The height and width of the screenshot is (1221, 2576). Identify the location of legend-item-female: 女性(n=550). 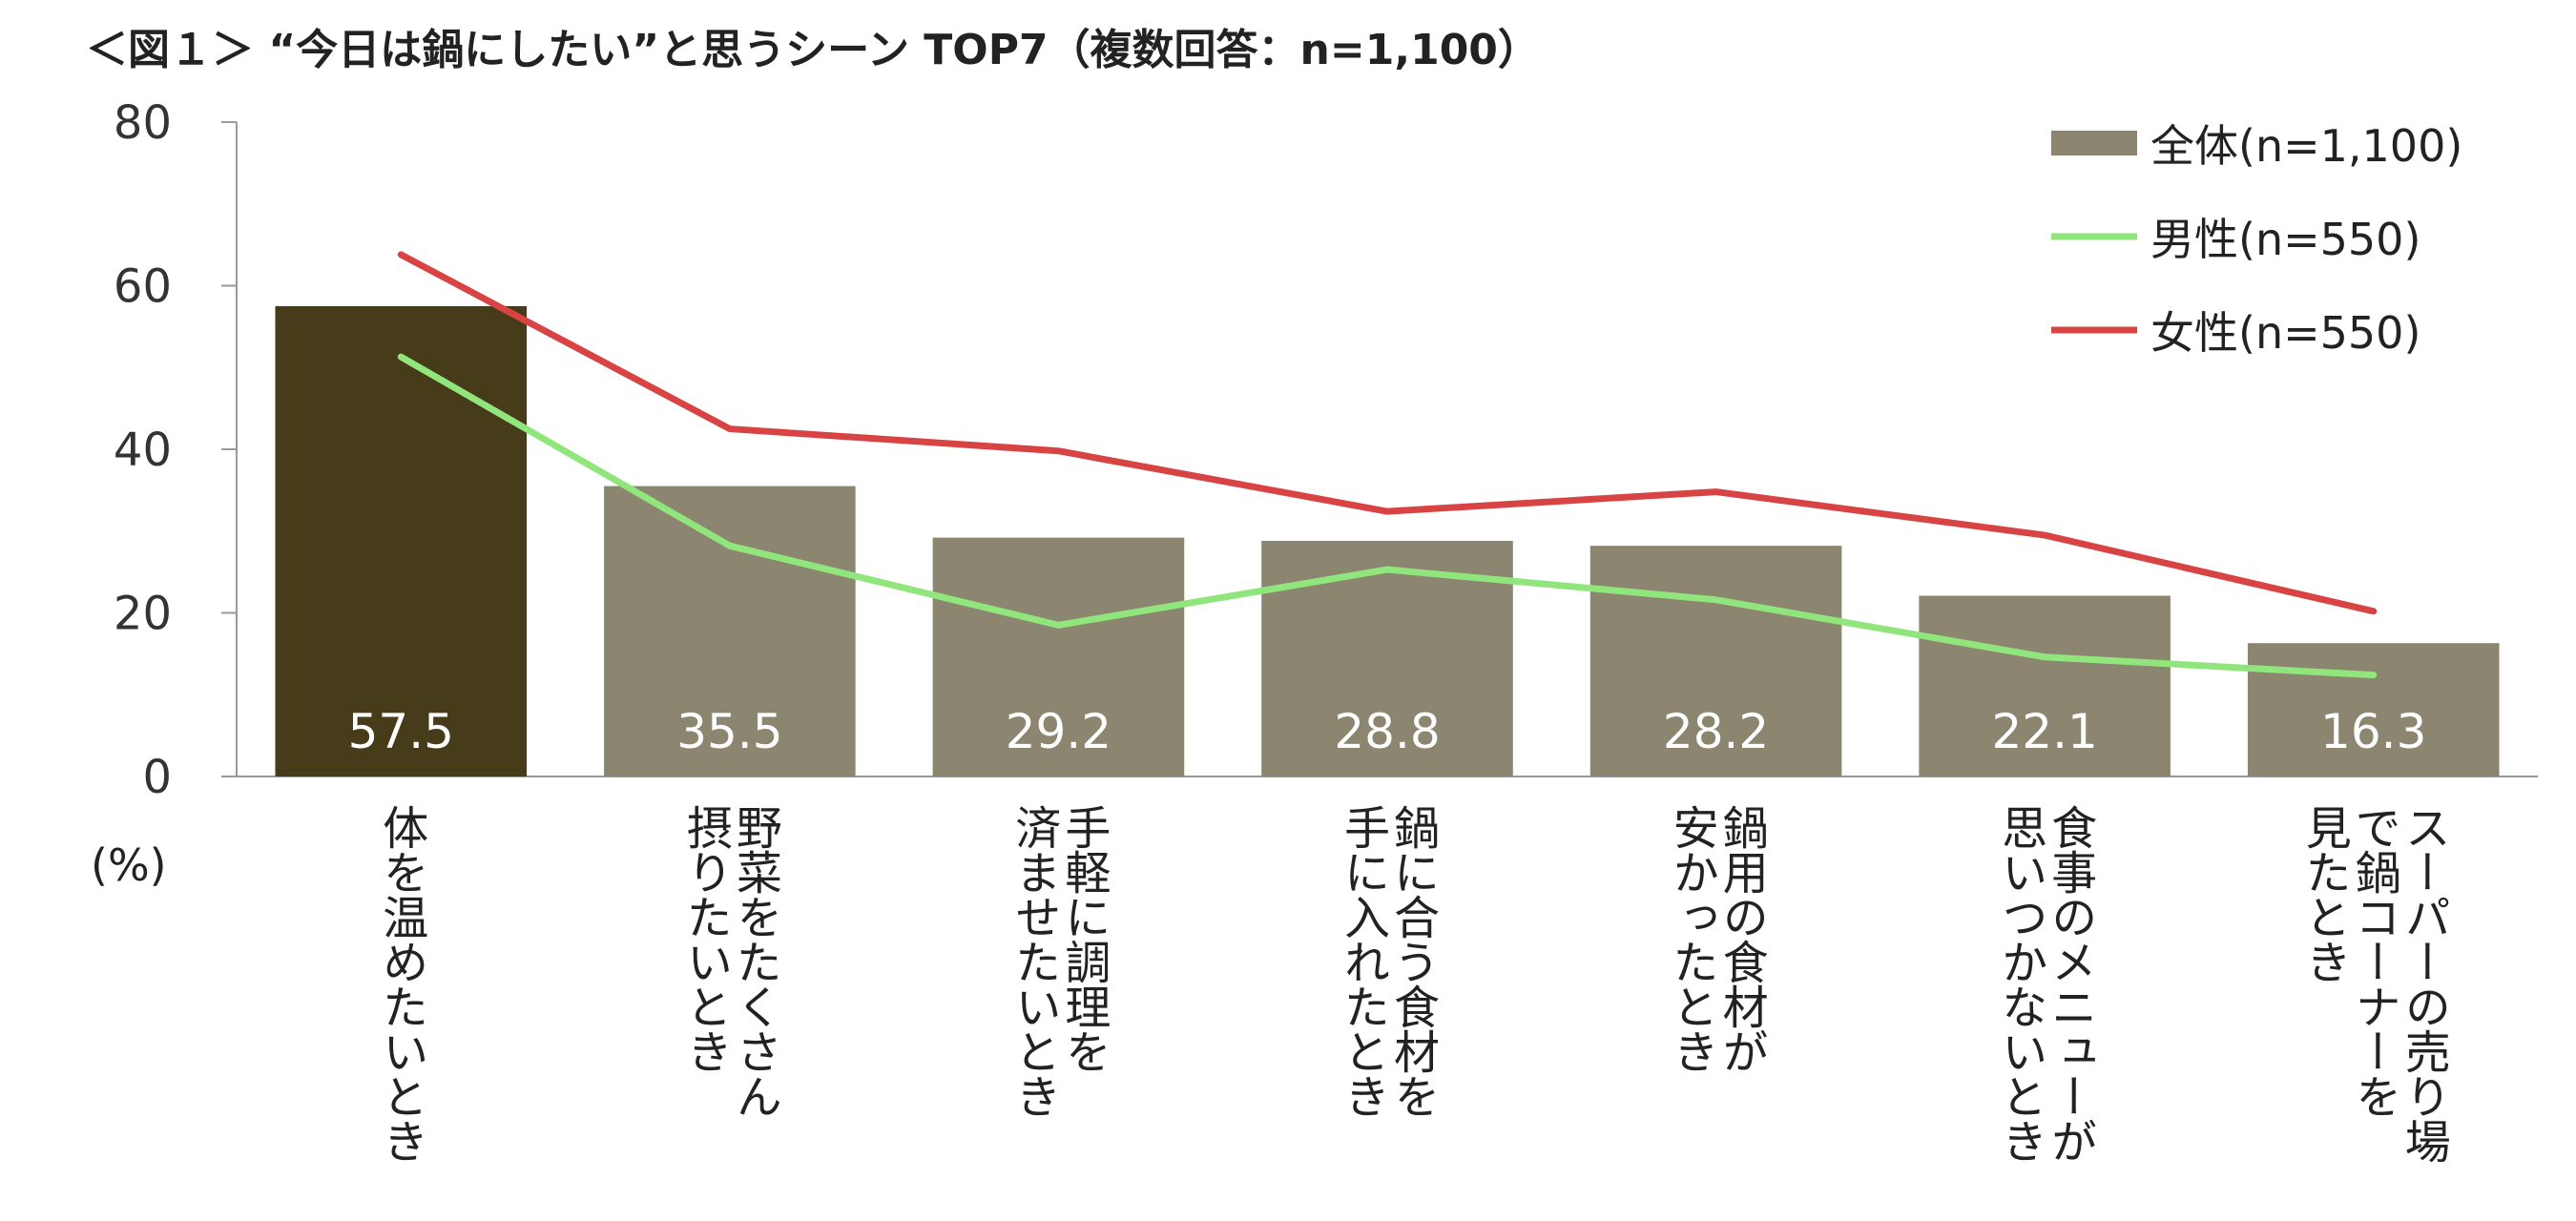
(2235, 330).